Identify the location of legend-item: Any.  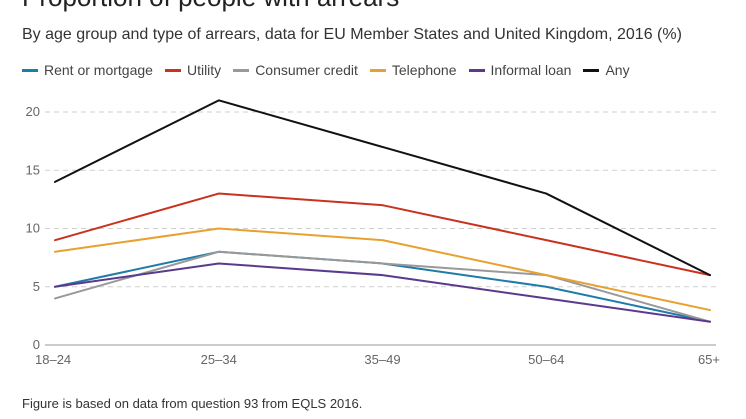
(606, 70).